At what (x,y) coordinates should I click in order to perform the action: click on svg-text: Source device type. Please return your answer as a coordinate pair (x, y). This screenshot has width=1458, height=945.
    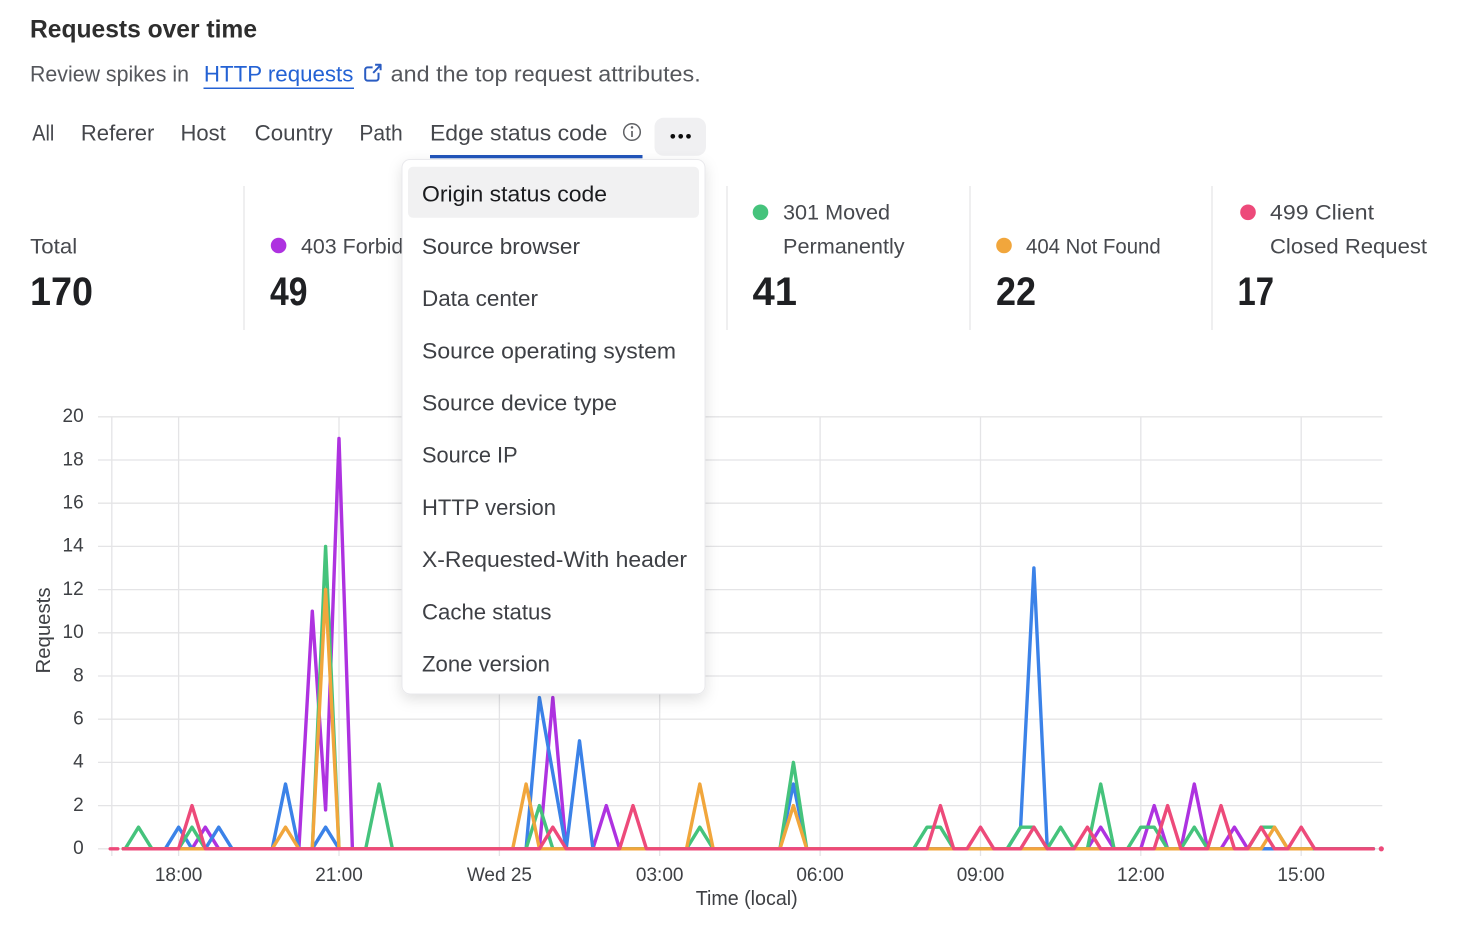
    Looking at the image, I should click on (519, 403).